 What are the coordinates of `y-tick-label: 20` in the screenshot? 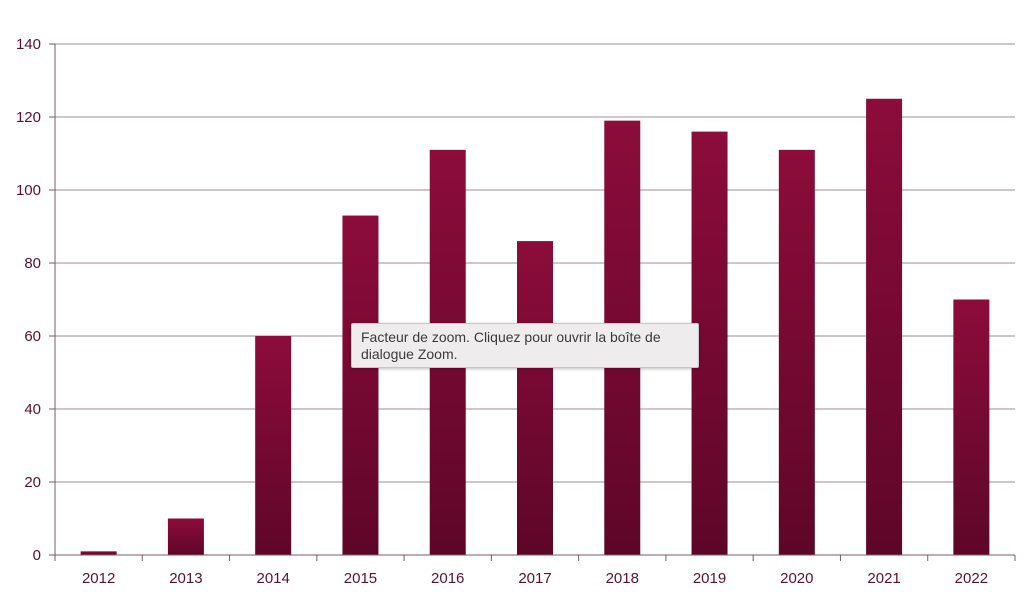 It's located at (32, 482).